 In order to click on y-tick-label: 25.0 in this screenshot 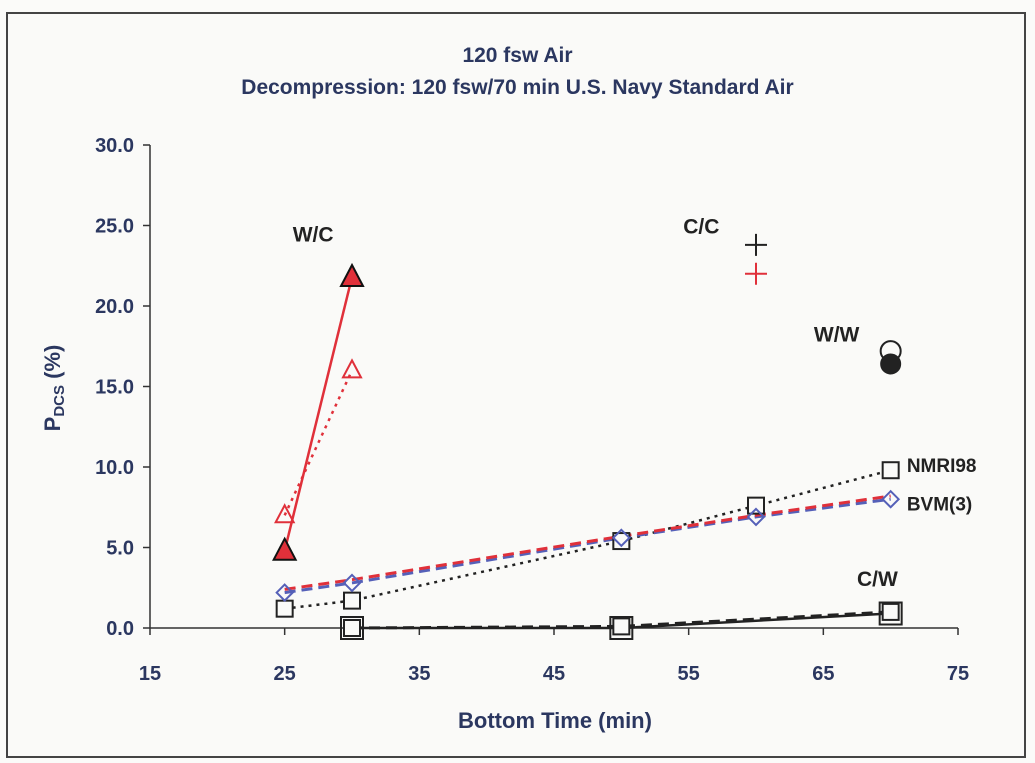, I will do `click(114, 227)`.